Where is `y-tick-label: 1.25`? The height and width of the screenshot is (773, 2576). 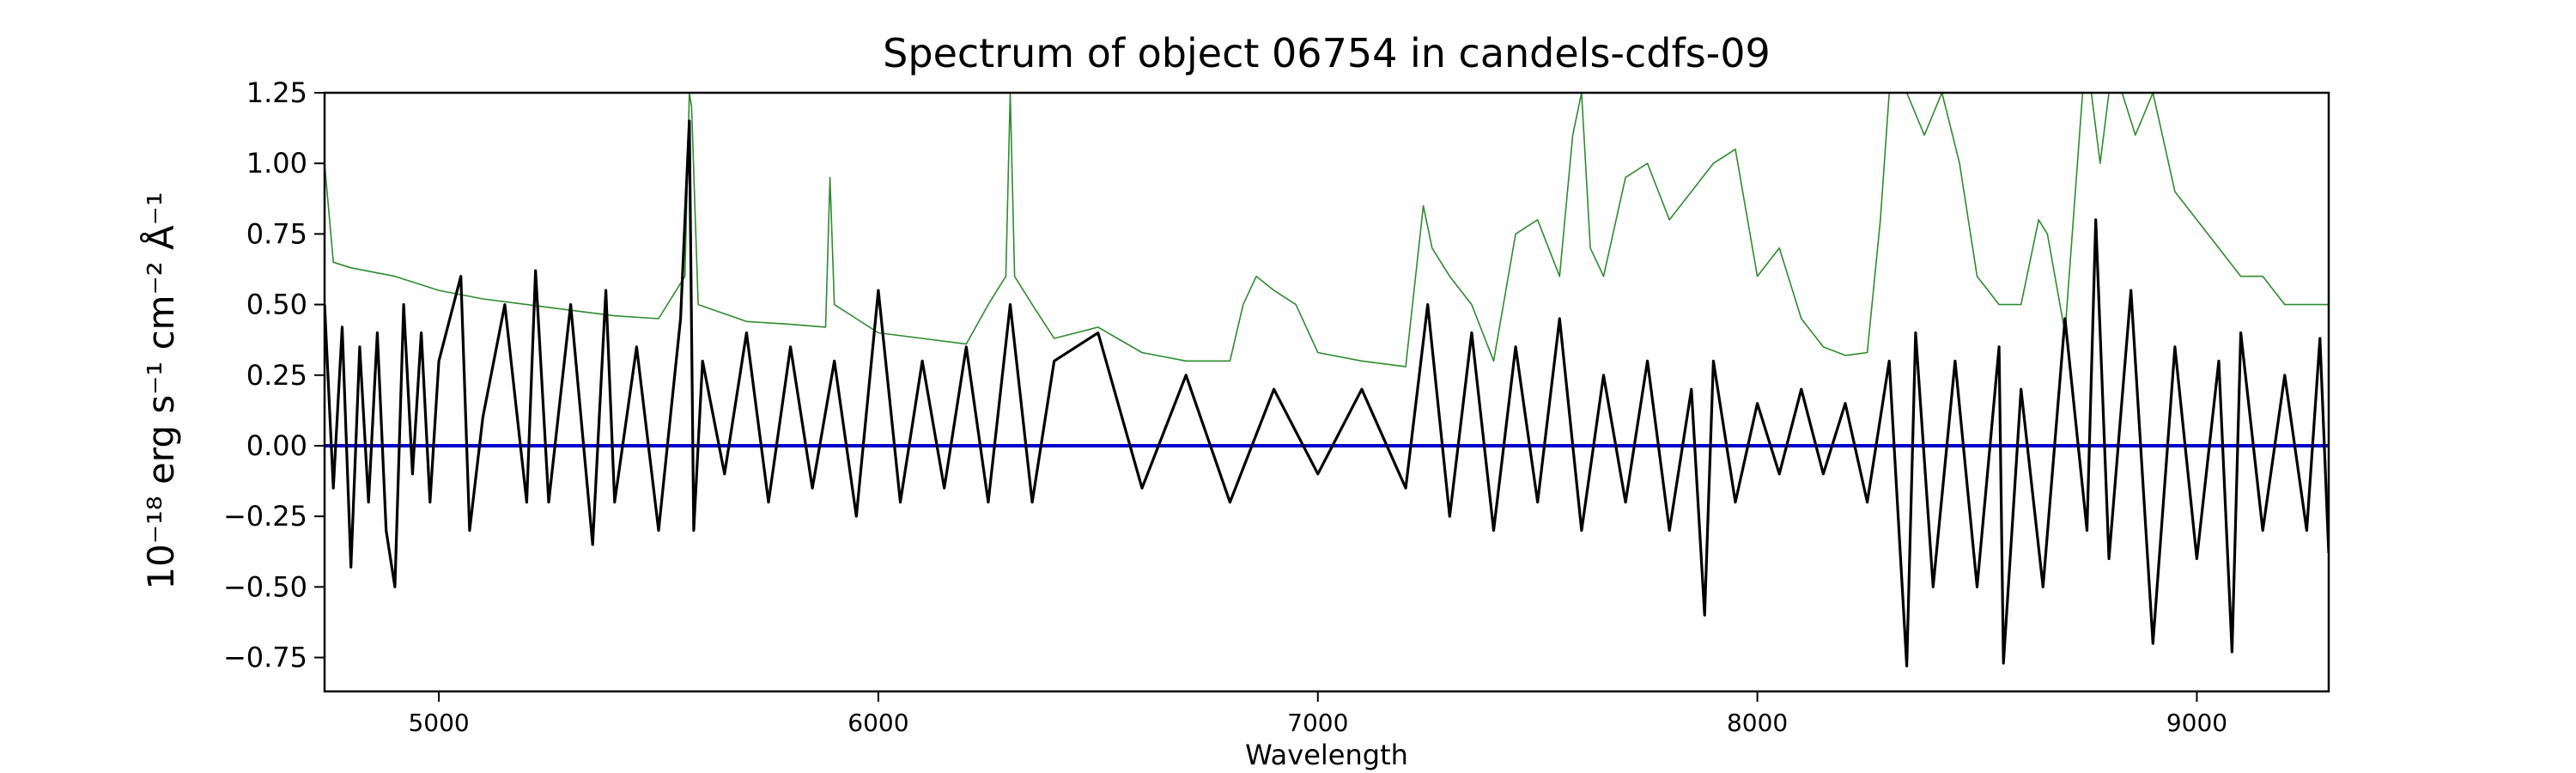
y-tick-label: 1.25 is located at coordinates (276, 92).